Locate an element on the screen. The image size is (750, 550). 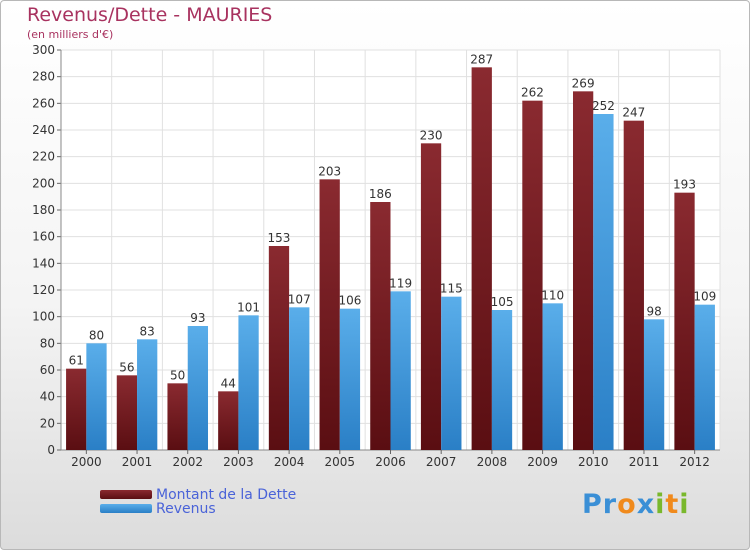
bar-value-label: 93 is located at coordinates (197, 318).